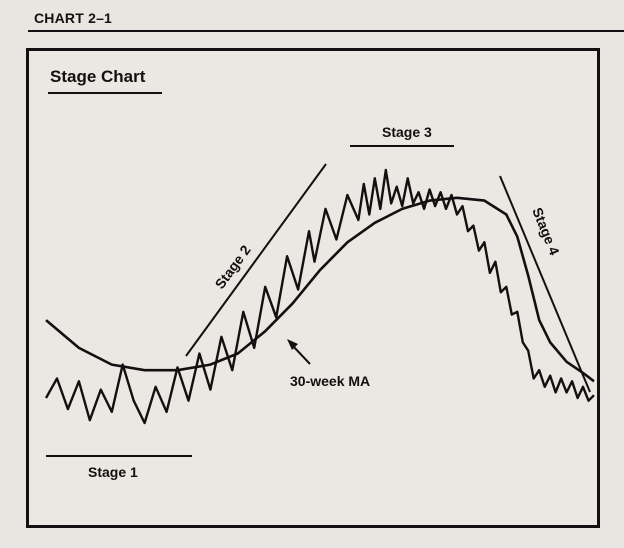 The width and height of the screenshot is (624, 548). Describe the element at coordinates (256, 260) in the screenshot. I see `stage2-guide-line` at that location.